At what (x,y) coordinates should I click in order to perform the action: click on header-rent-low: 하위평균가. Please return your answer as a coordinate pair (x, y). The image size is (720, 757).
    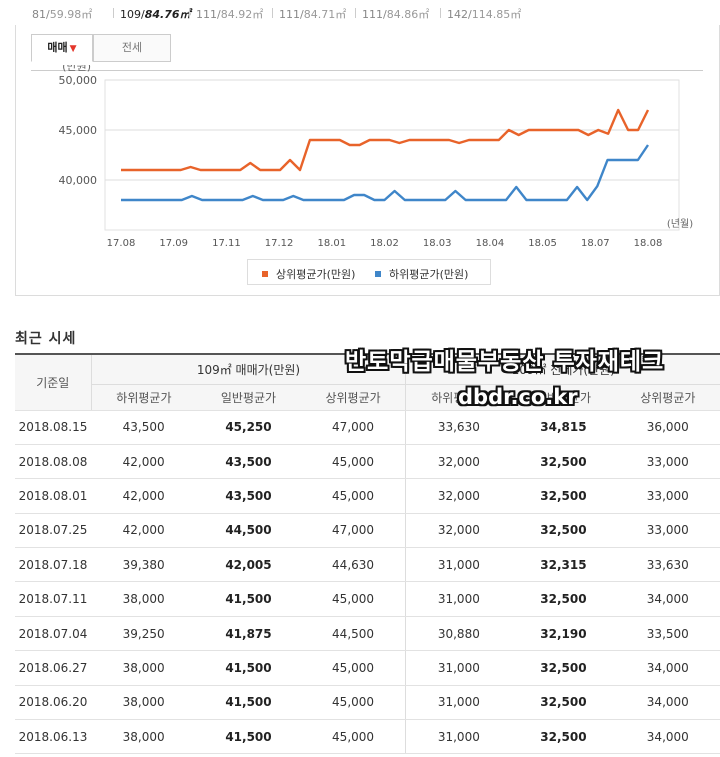
    Looking at the image, I should click on (458, 397).